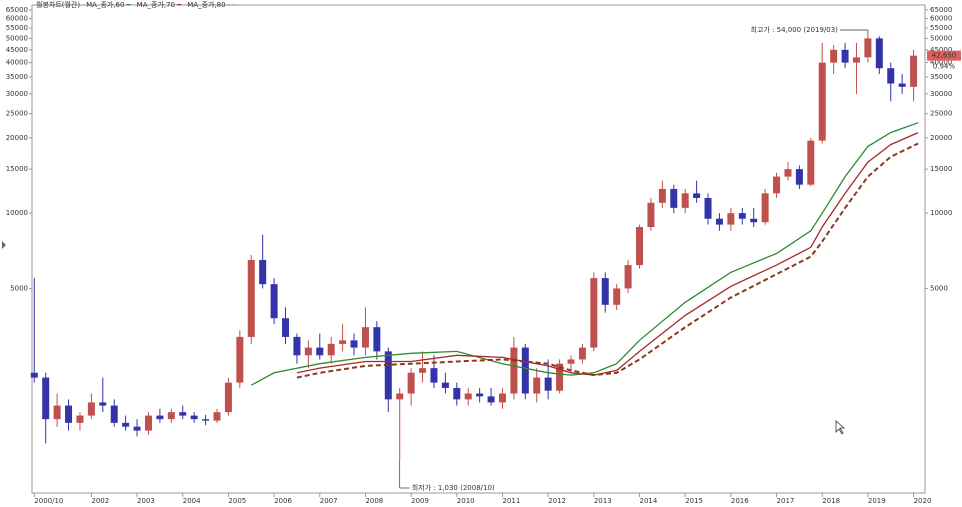 The image size is (962, 507). I want to click on last-price-label: 42,650, so click(944, 56).